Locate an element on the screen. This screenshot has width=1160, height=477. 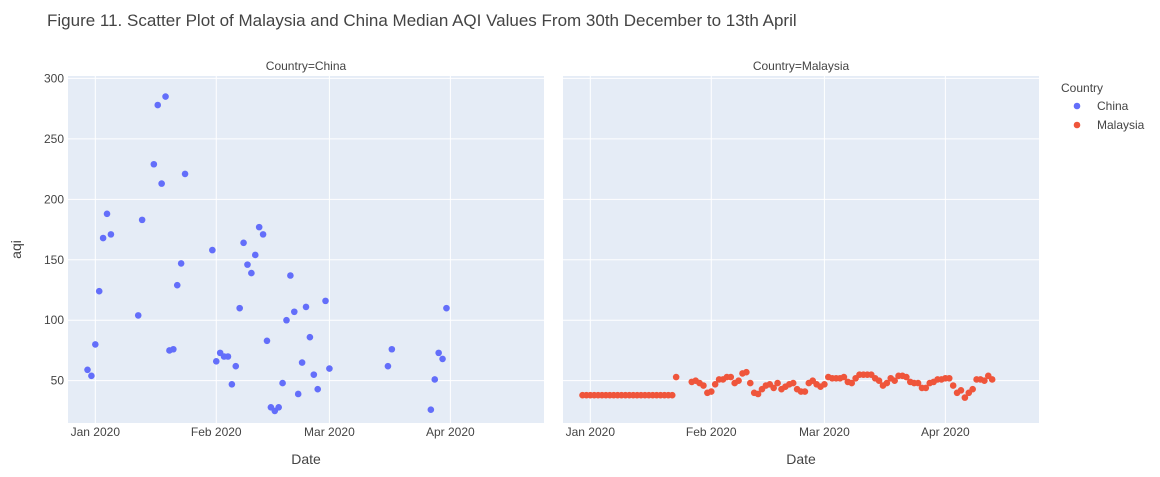
legend: Country China Malaysia is located at coordinates (1103, 106).